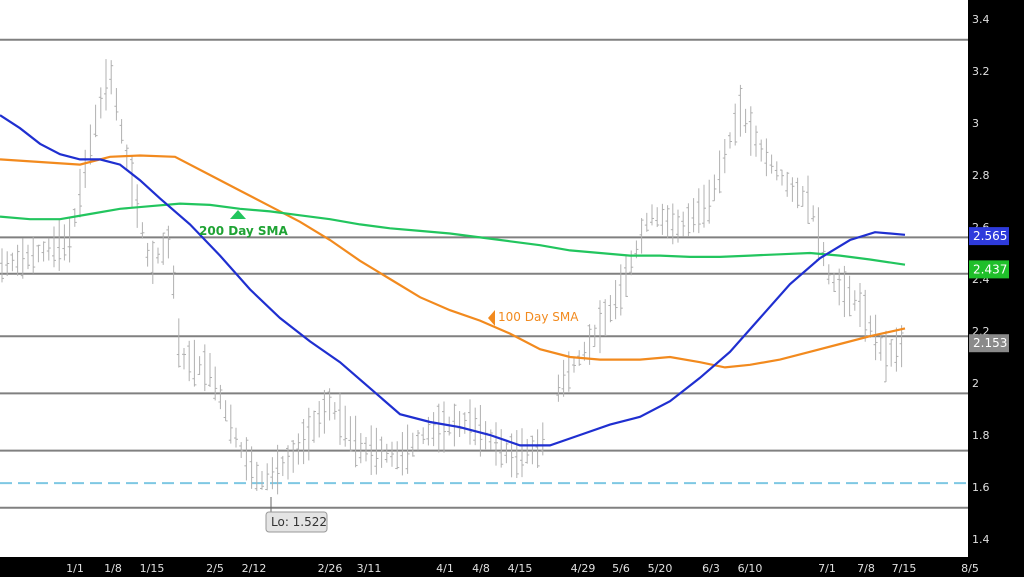 This screenshot has height=577, width=1024. What do you see at coordinates (113, 568) in the screenshot?
I see `x-tick-label: 1/8` at bounding box center [113, 568].